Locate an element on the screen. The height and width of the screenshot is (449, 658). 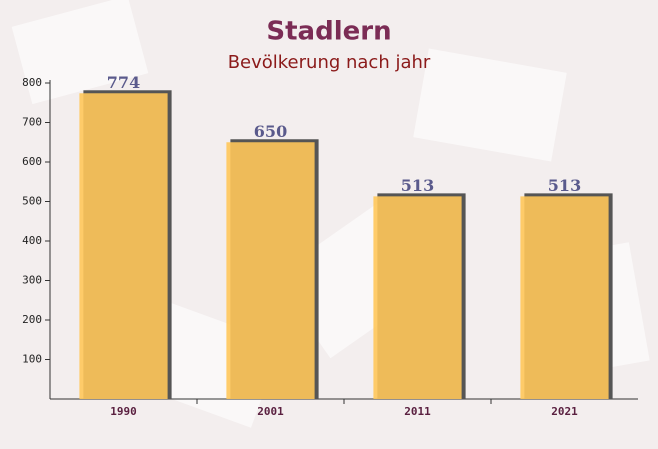
chart-subtitle: Bevölkerung nach jahr is located at coordinates (329, 62).